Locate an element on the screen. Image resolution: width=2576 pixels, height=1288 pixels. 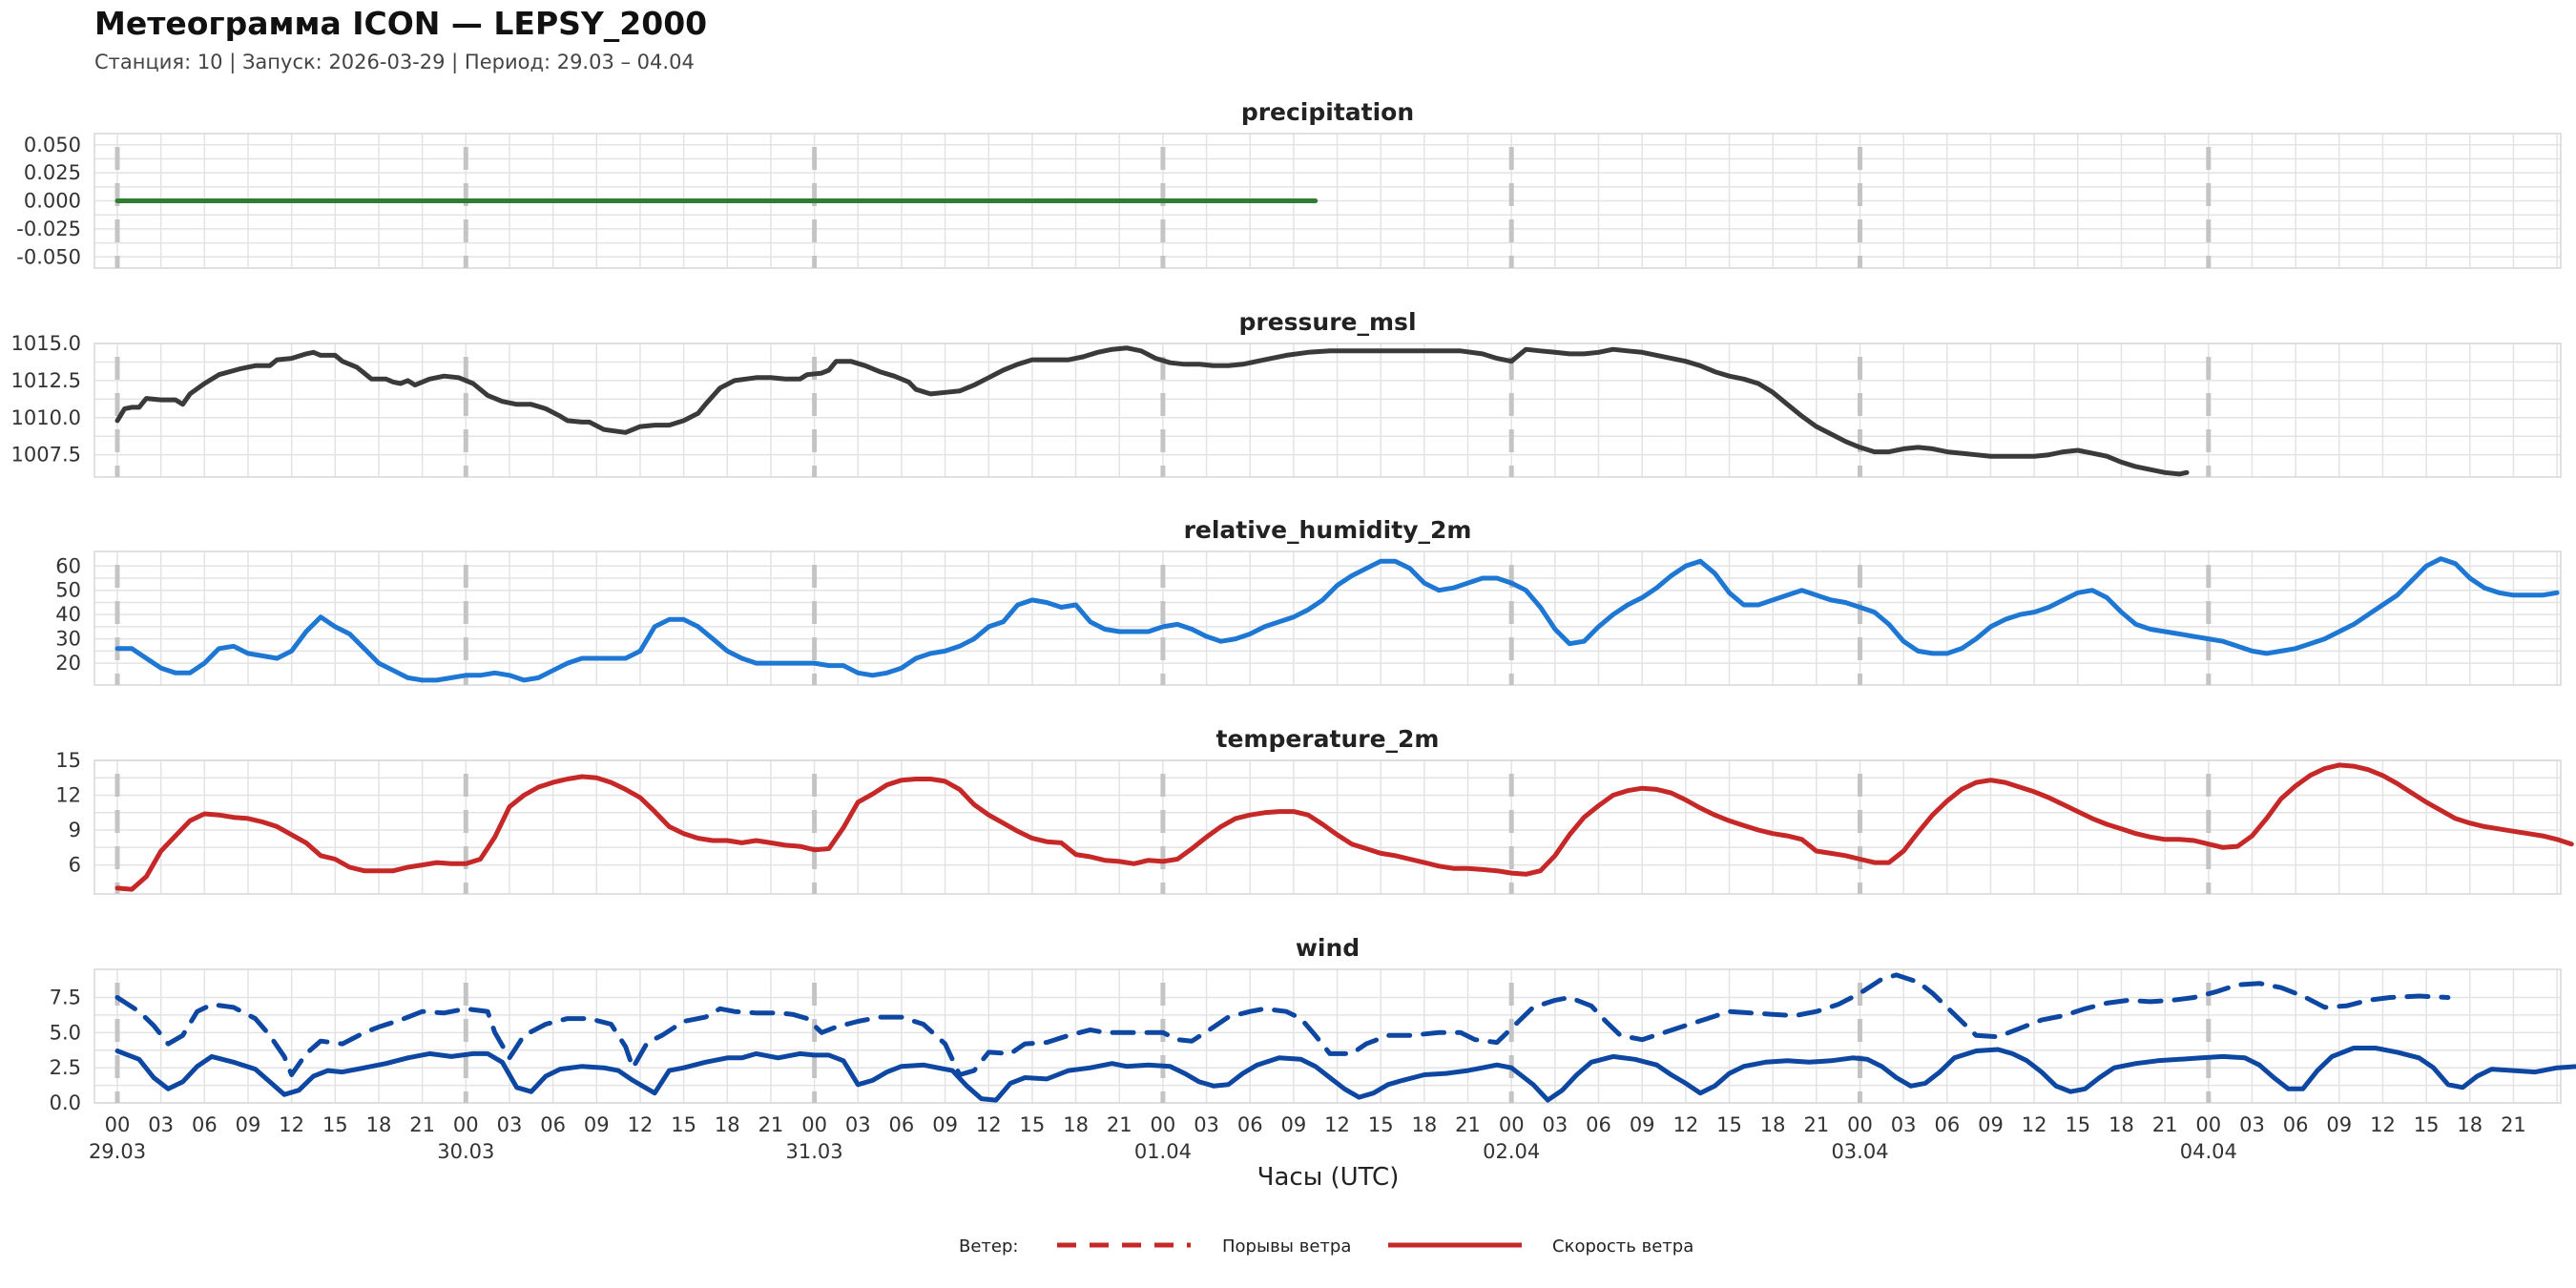
grid is located at coordinates (1327, 618).